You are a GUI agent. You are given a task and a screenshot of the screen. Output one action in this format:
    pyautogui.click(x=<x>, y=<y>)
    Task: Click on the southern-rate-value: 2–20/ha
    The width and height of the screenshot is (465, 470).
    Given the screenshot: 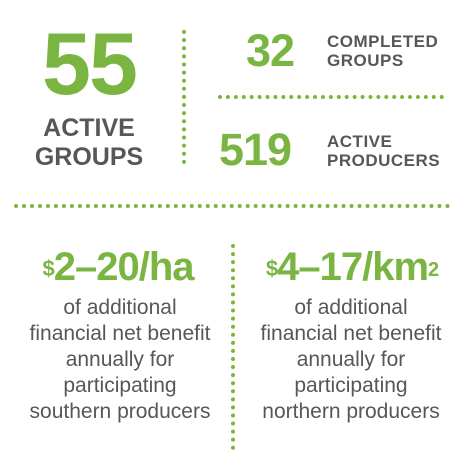 What is the action you would take?
    pyautogui.click(x=124, y=267)
    